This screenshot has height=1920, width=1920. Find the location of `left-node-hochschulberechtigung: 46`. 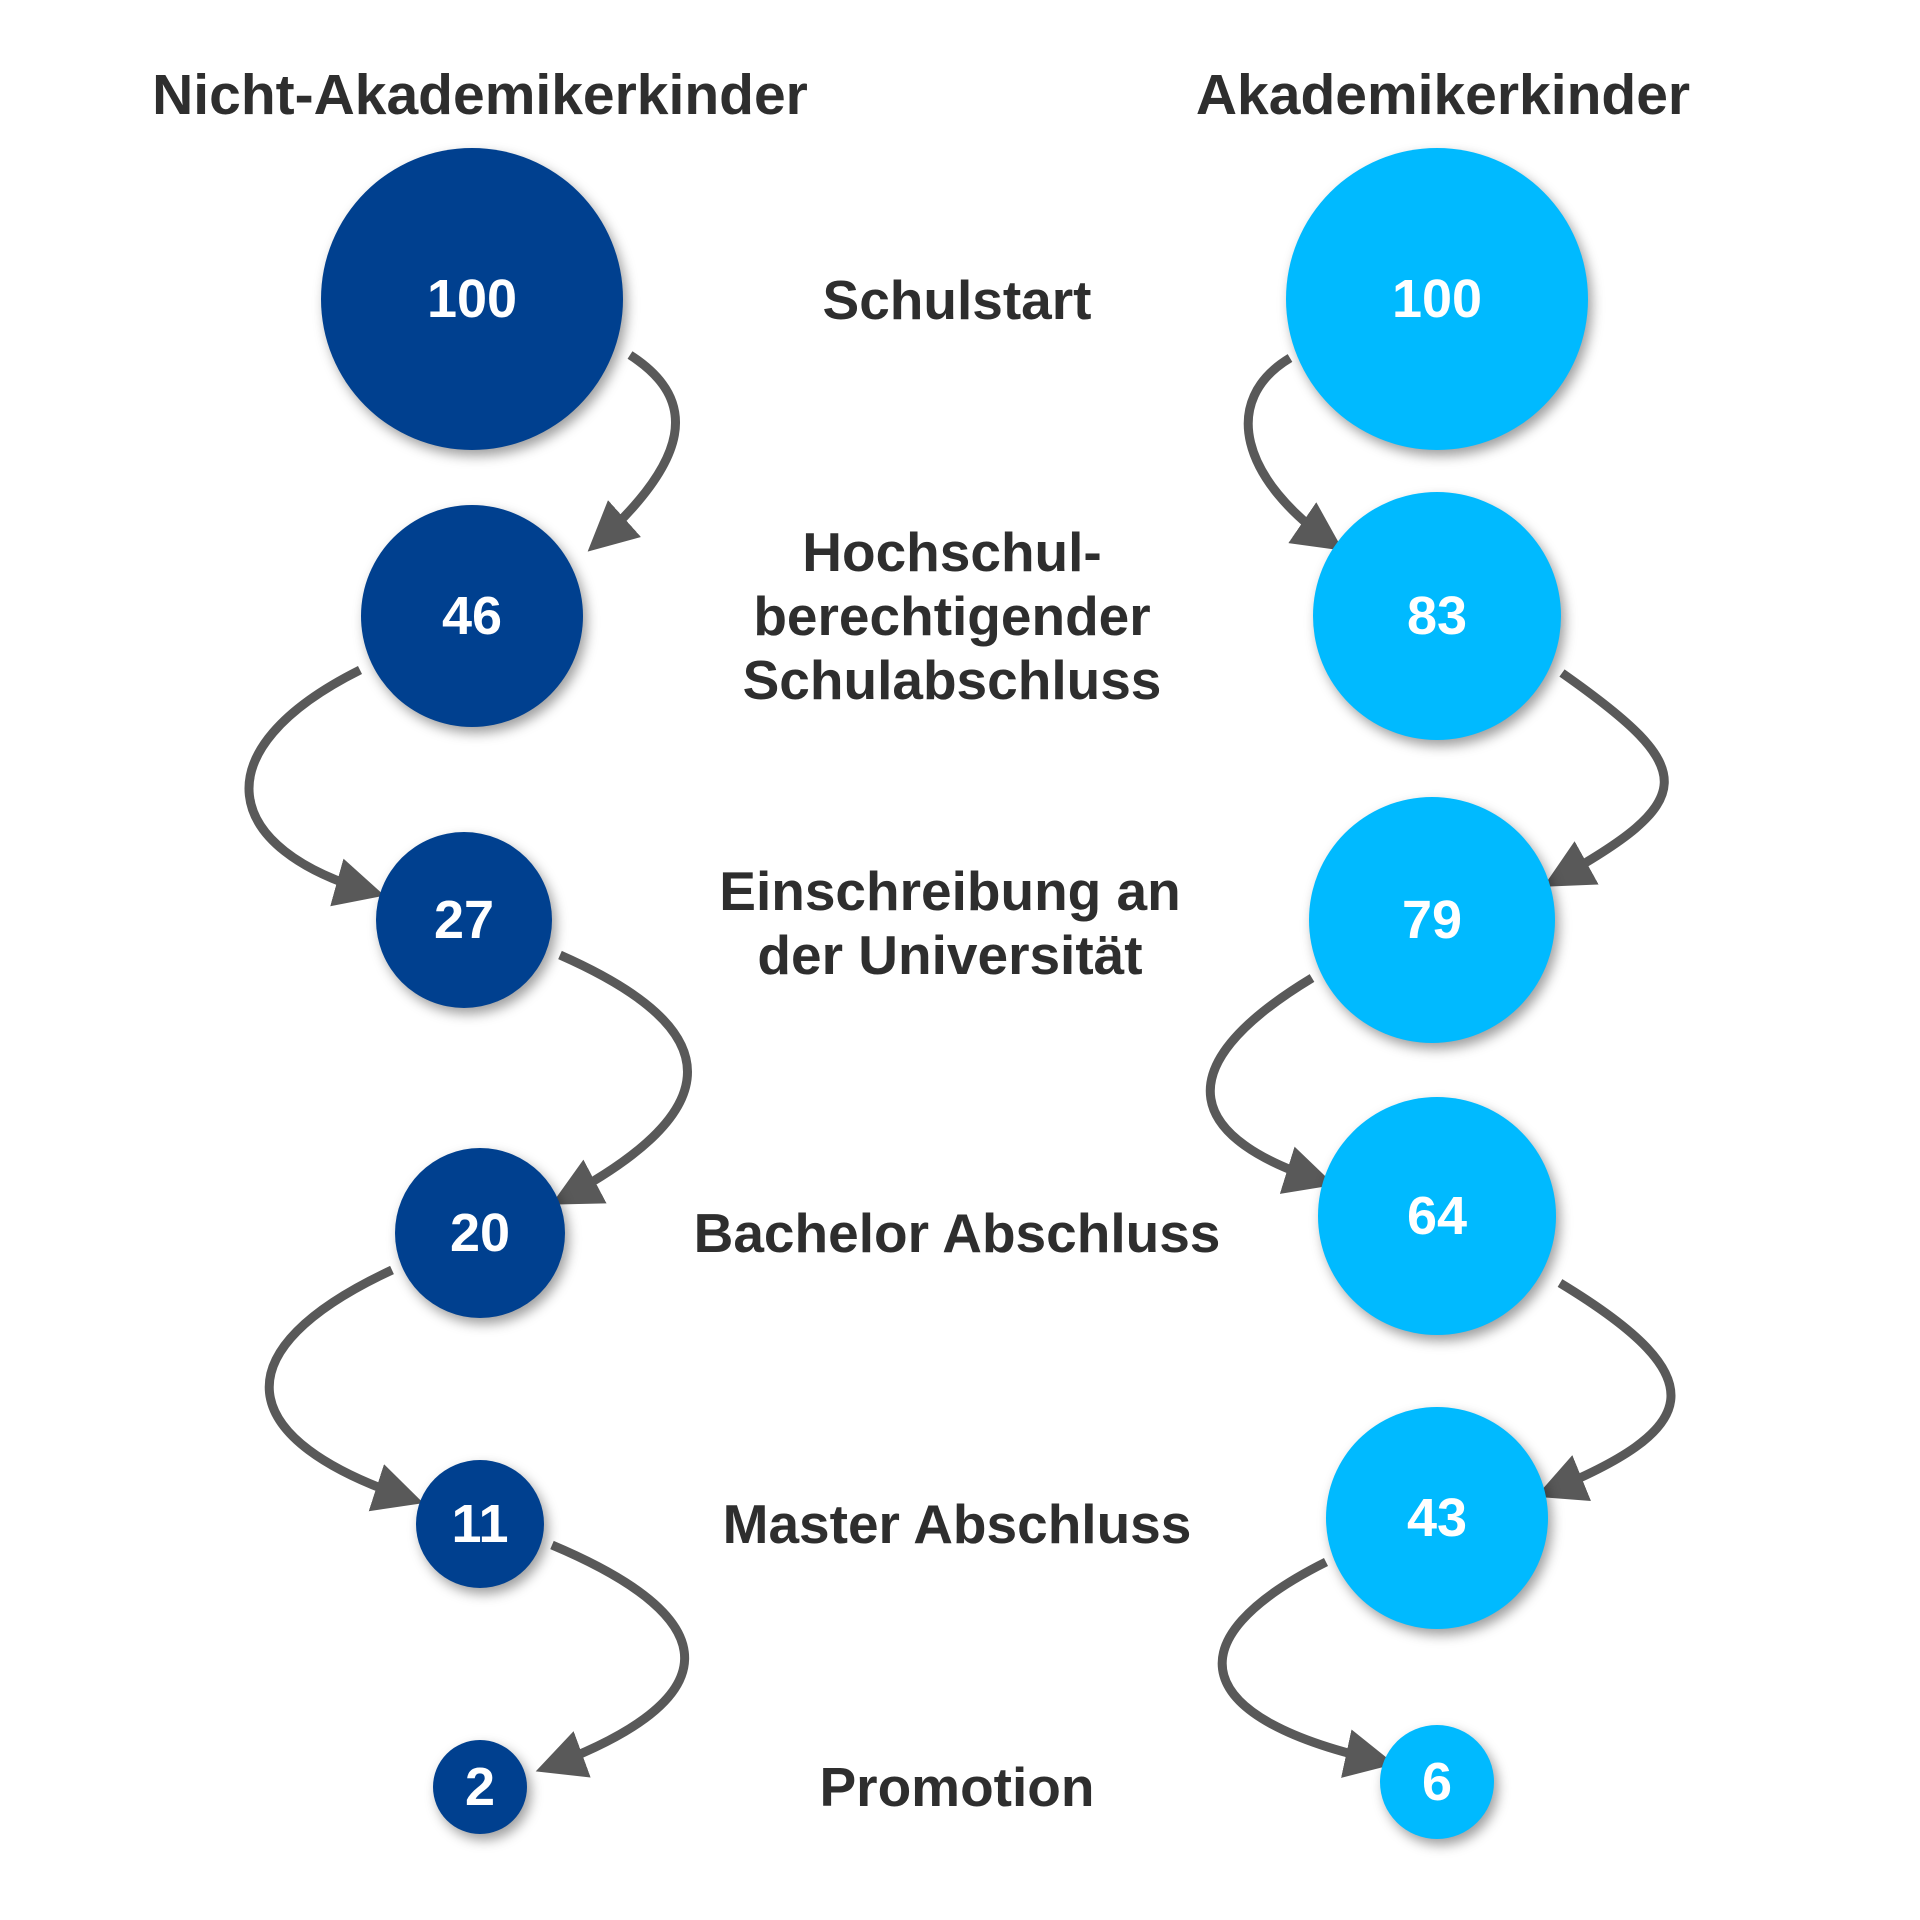

left-node-hochschulberechtigung: 46 is located at coordinates (472, 616).